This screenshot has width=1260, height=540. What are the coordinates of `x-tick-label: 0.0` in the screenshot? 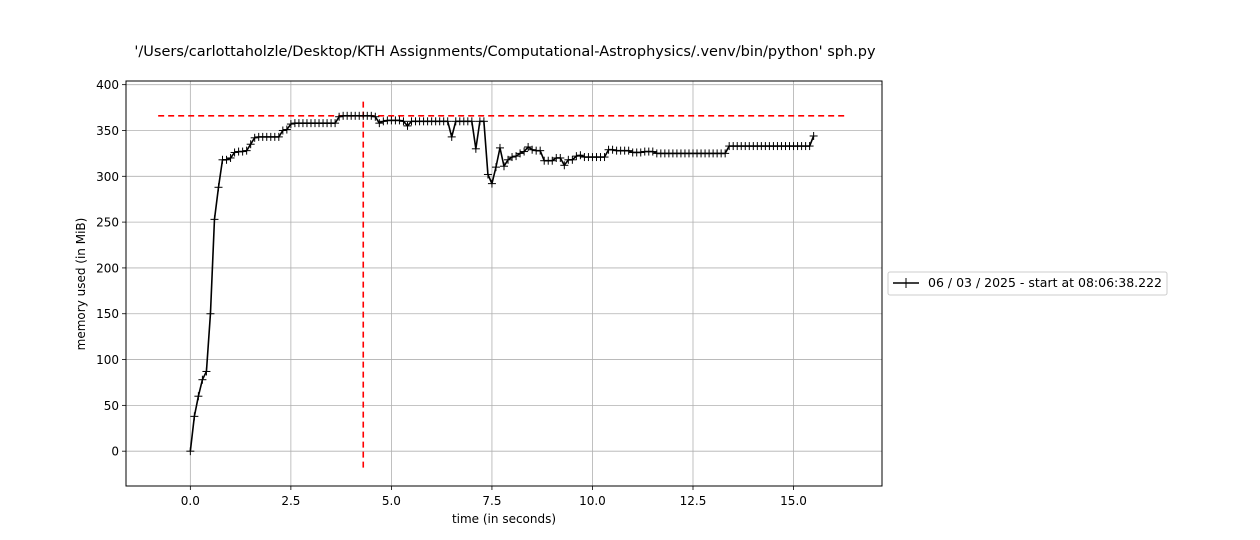 It's located at (190, 501).